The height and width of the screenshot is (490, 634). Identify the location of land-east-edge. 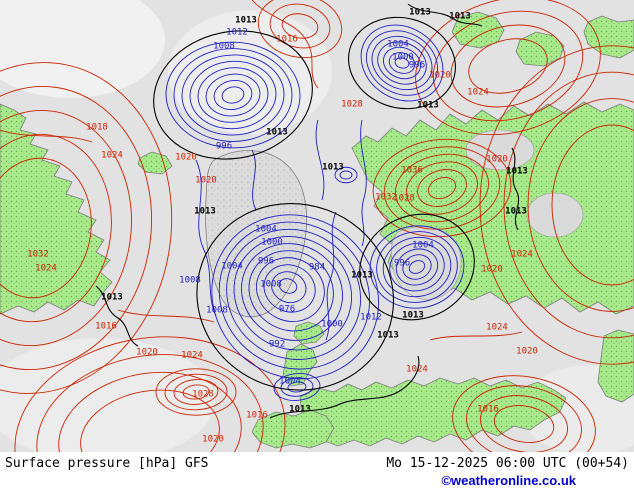
(615, 366).